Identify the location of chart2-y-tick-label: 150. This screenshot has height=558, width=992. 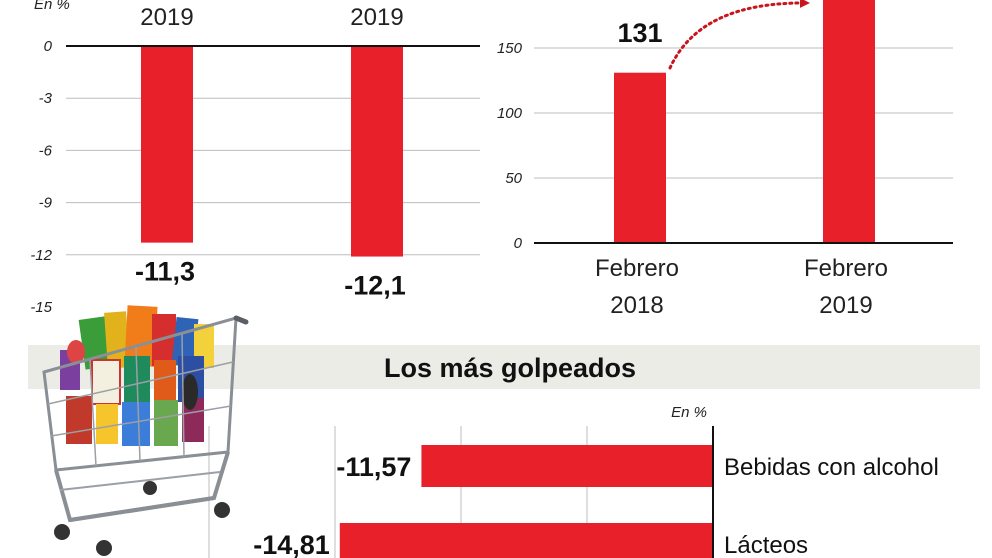
(510, 48).